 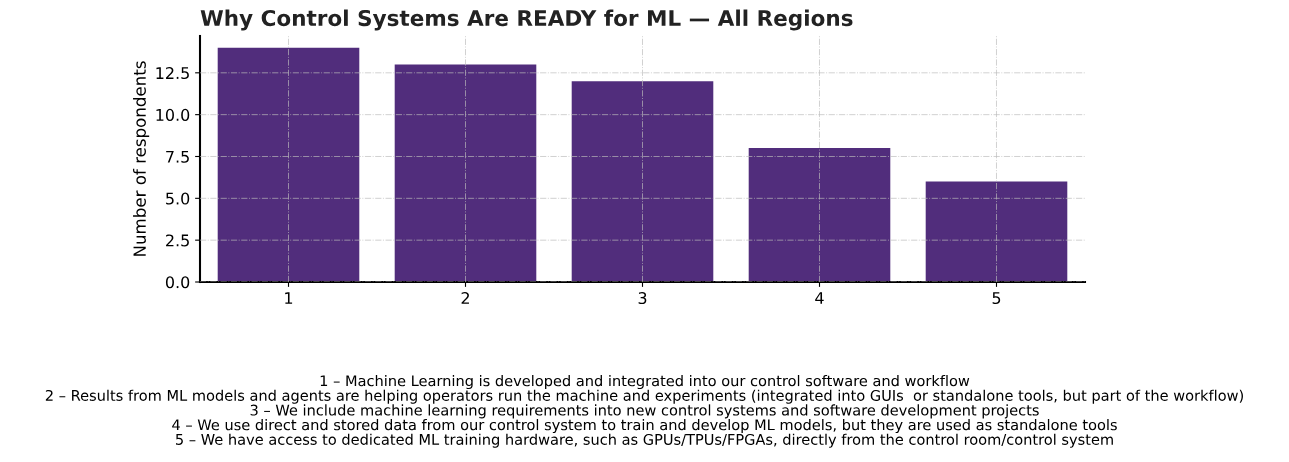 I want to click on y-tick-label: 5.0, so click(x=178, y=198).